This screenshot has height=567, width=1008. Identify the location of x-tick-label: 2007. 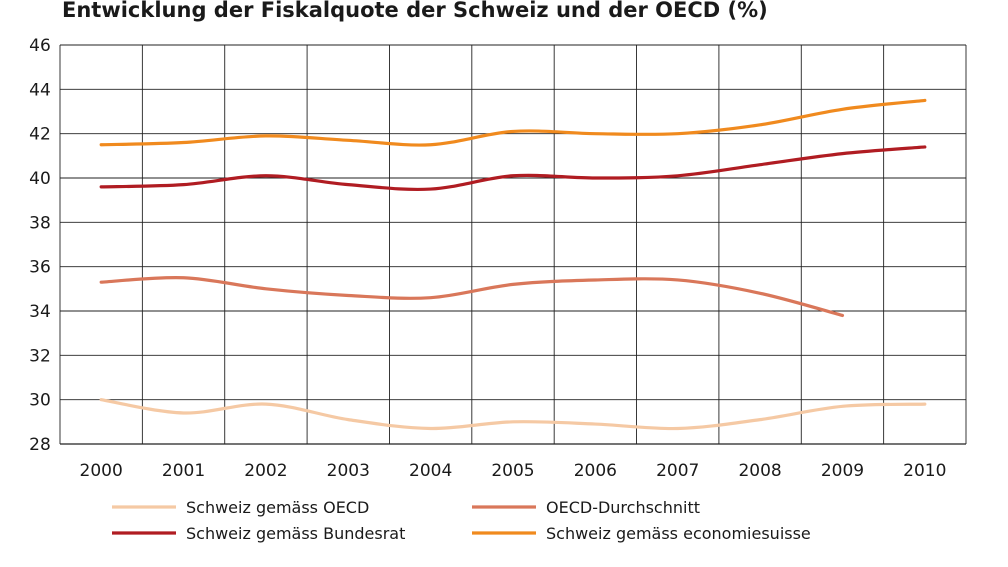
(677, 471).